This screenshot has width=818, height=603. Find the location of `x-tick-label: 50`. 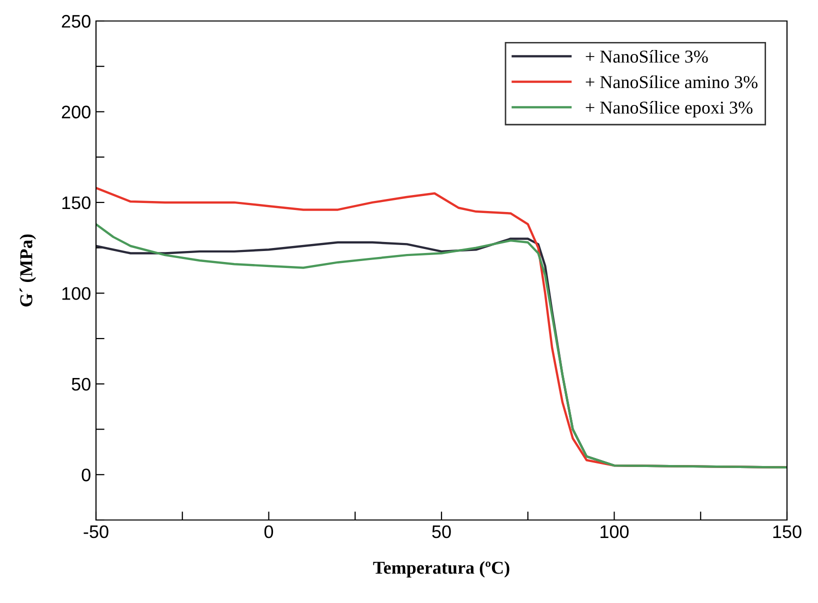

x-tick-label: 50 is located at coordinates (441, 531).